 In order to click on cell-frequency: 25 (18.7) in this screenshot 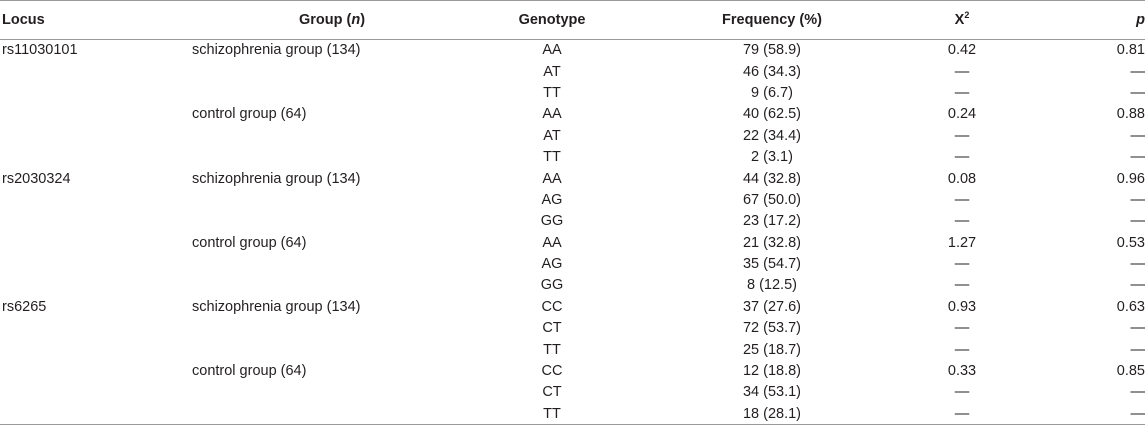, I will do `click(772, 349)`.